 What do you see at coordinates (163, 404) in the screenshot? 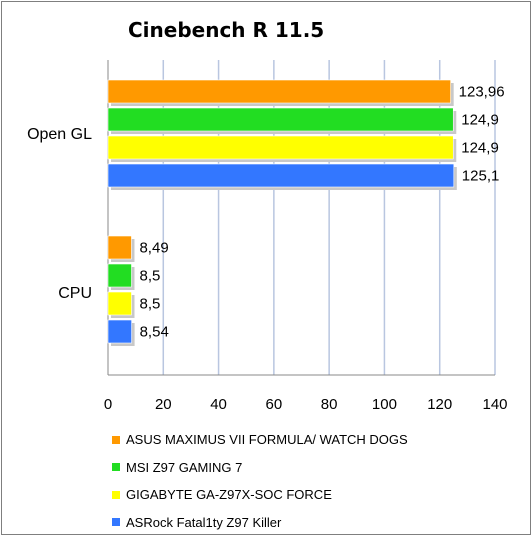
I see `x-tick-label: 20` at bounding box center [163, 404].